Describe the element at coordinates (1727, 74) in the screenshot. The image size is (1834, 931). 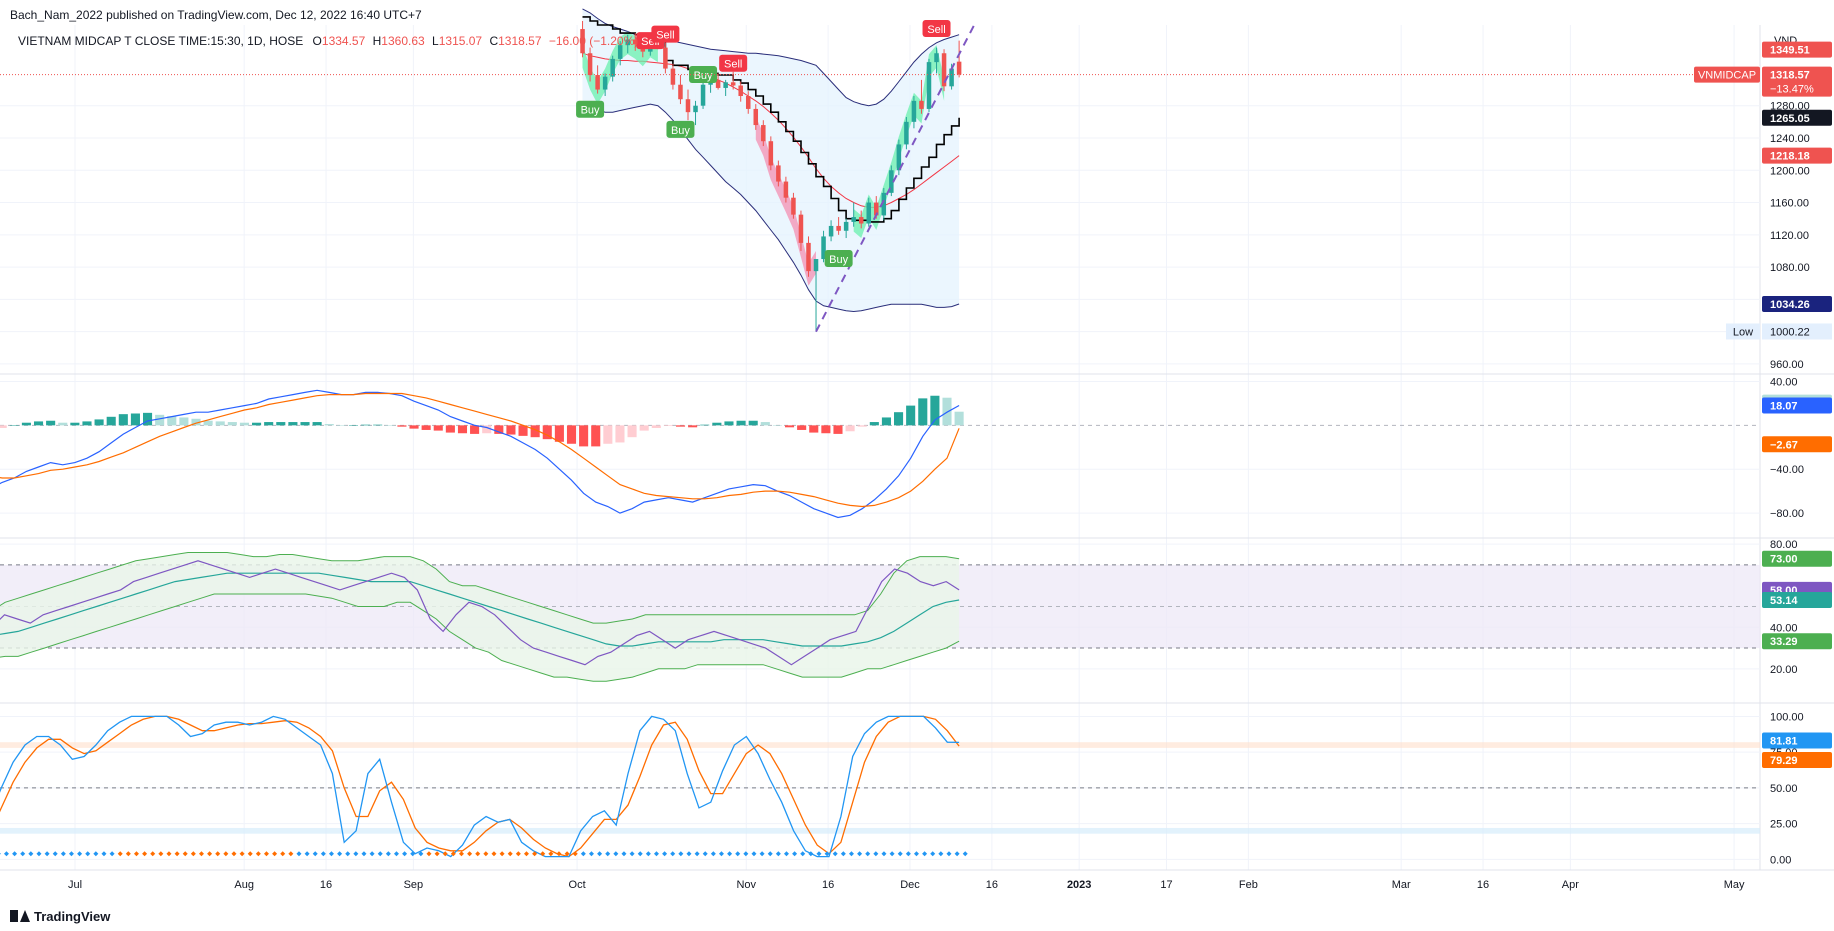
I see `symbol-tag: VNMIDCAP` at that location.